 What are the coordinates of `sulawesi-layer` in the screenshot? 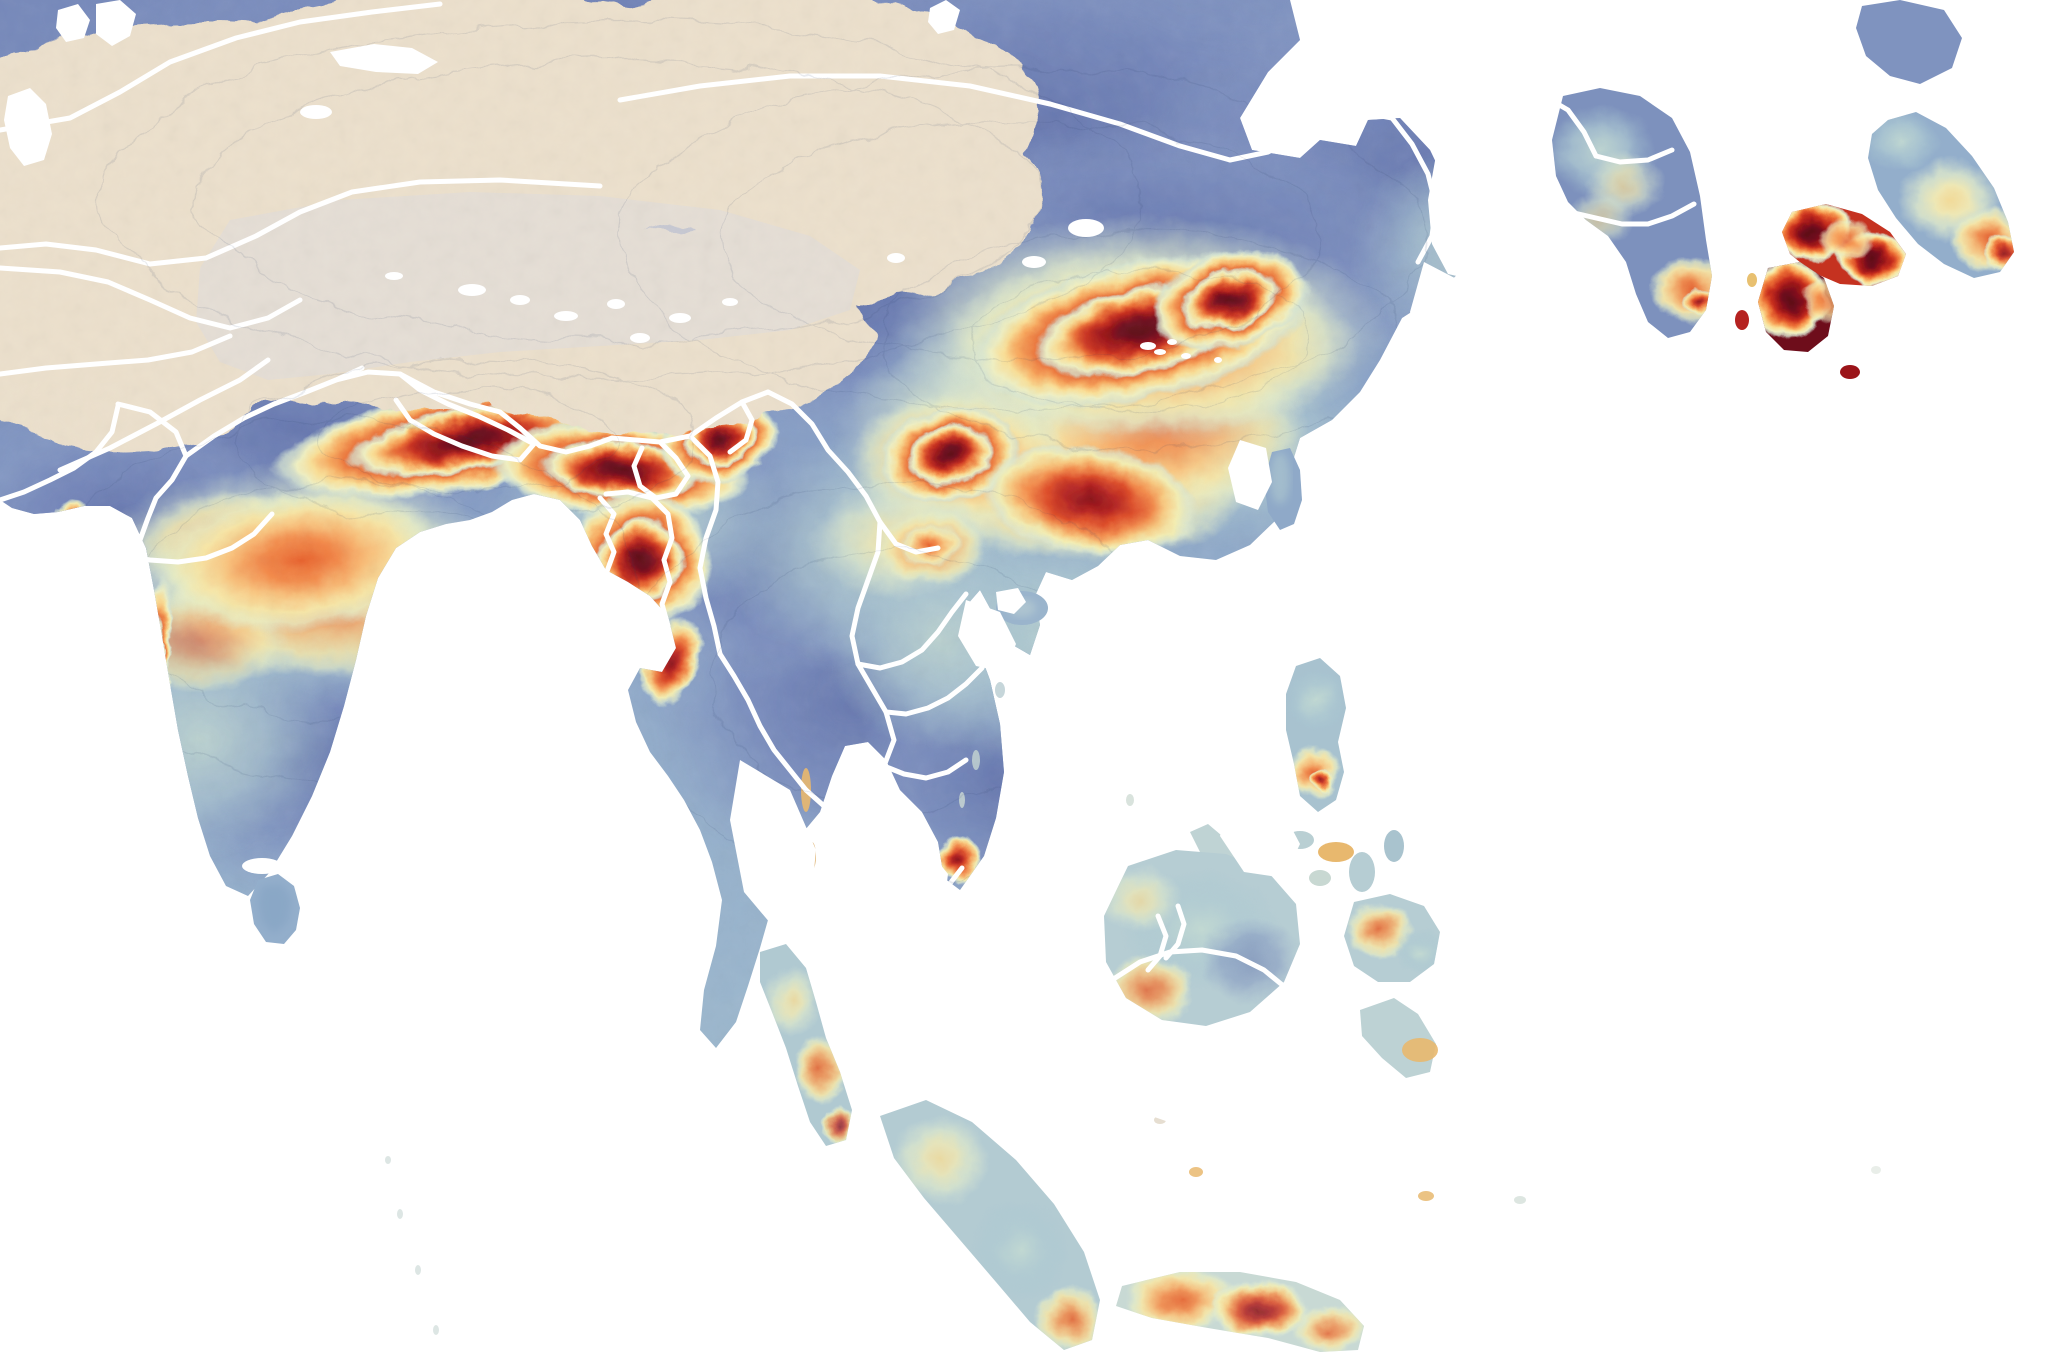 It's located at (1399, 1038).